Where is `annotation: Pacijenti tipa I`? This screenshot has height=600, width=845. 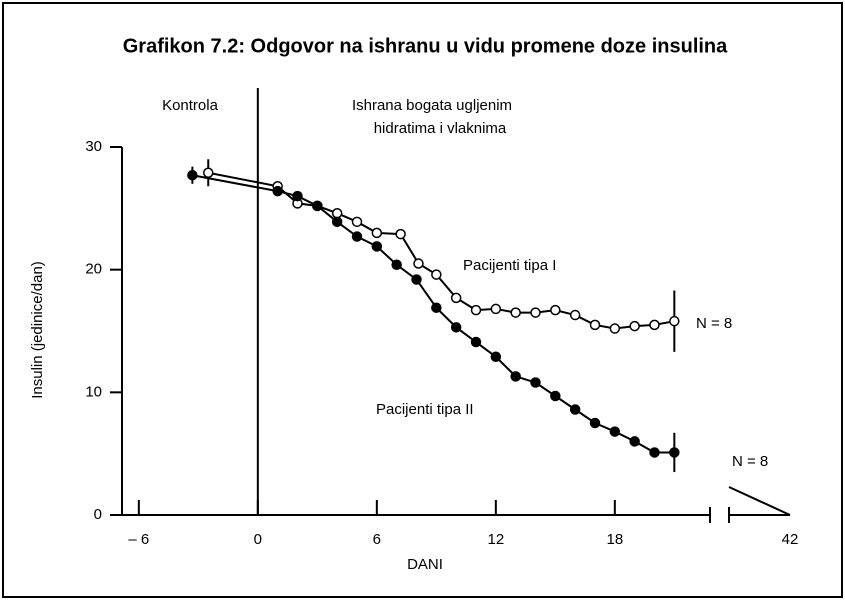
annotation: Pacijenti tipa I is located at coordinates (509, 265).